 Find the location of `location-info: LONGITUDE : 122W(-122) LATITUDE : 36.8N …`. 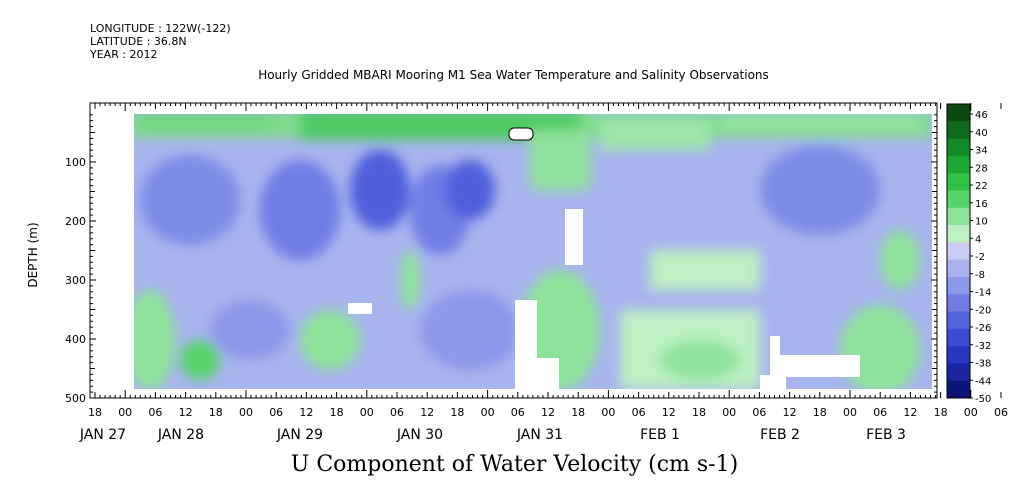

location-info: LONGITUDE : 122W(-122) LATITUDE : 36.8N … is located at coordinates (160, 41).